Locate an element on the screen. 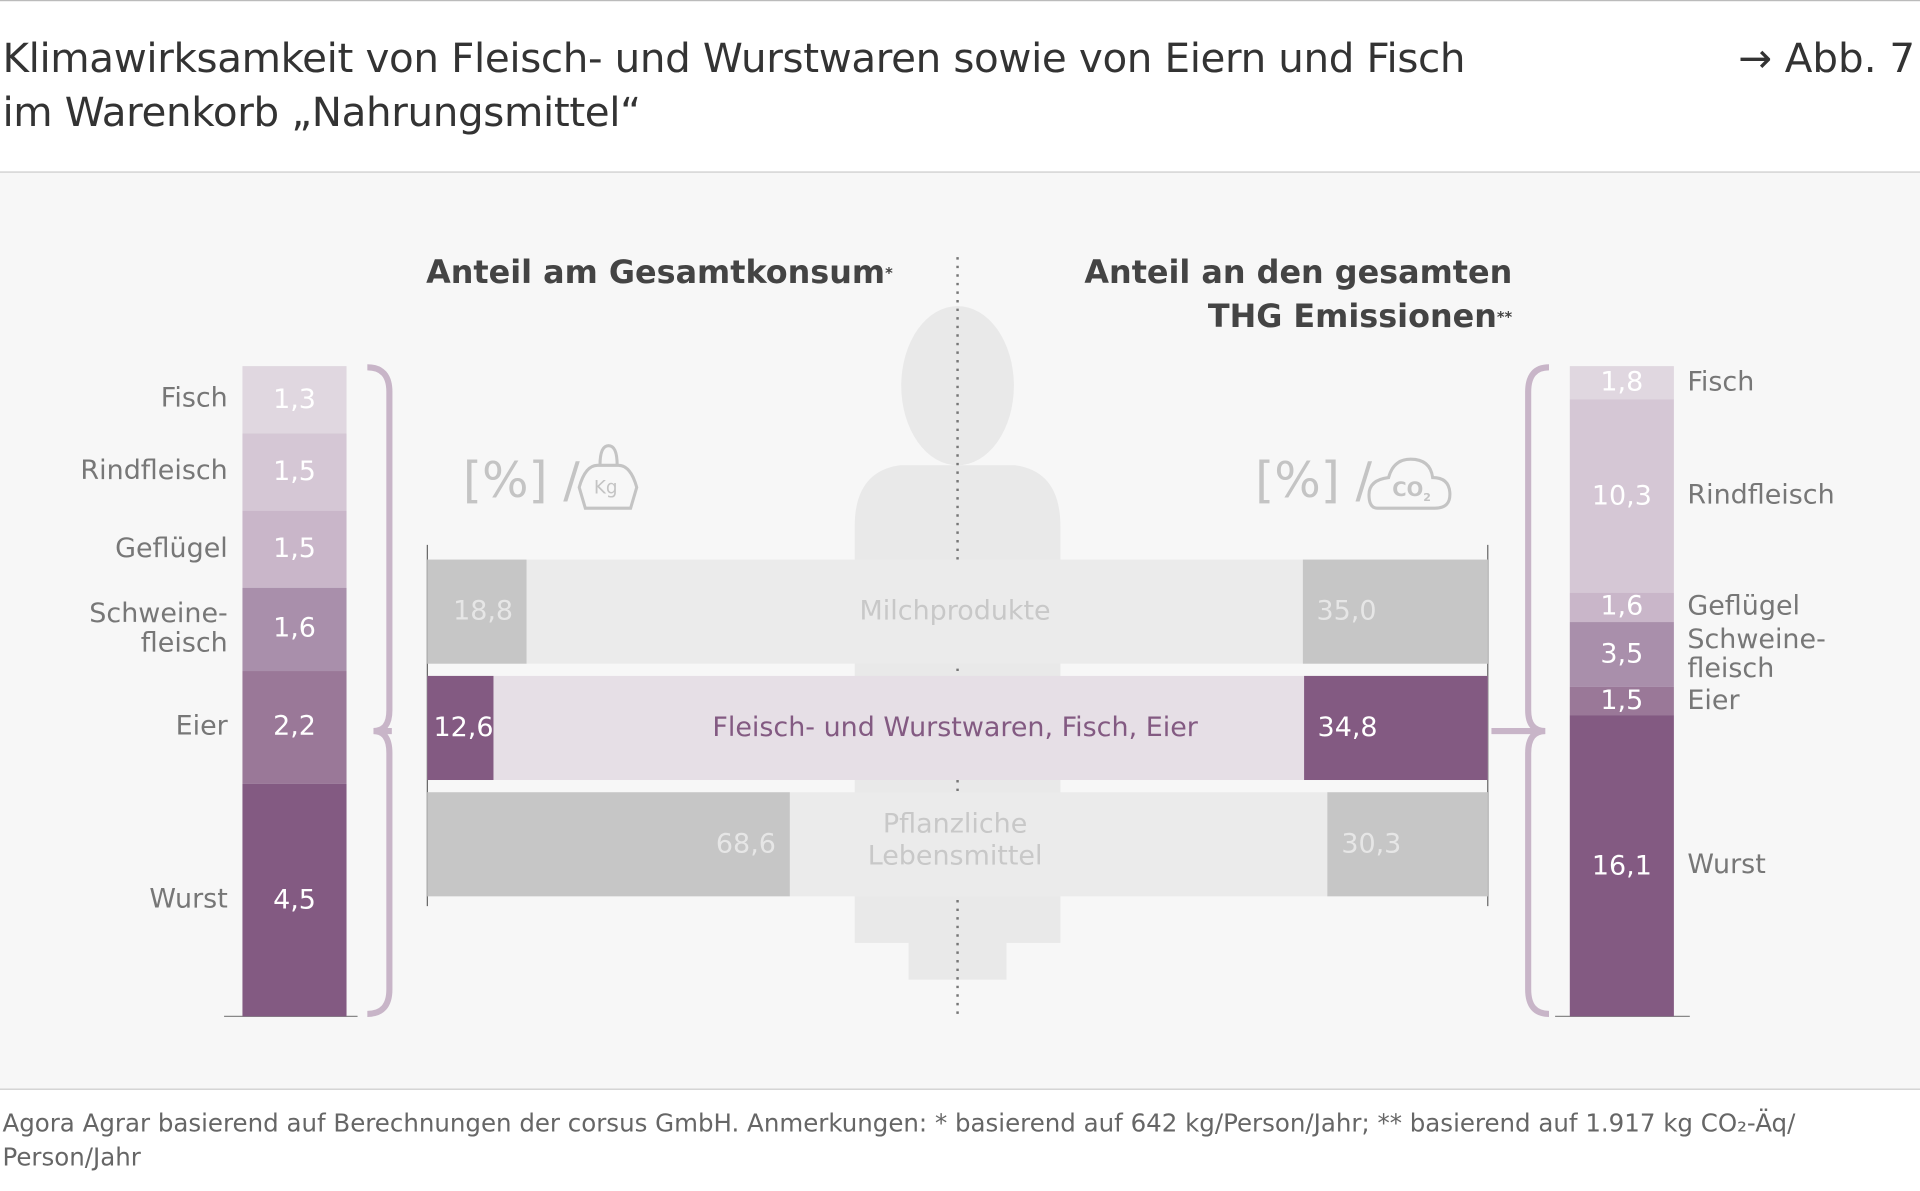 Image resolution: width=1920 pixels, height=1191 pixels. consumption-value: 68,6 is located at coordinates (745, 844).